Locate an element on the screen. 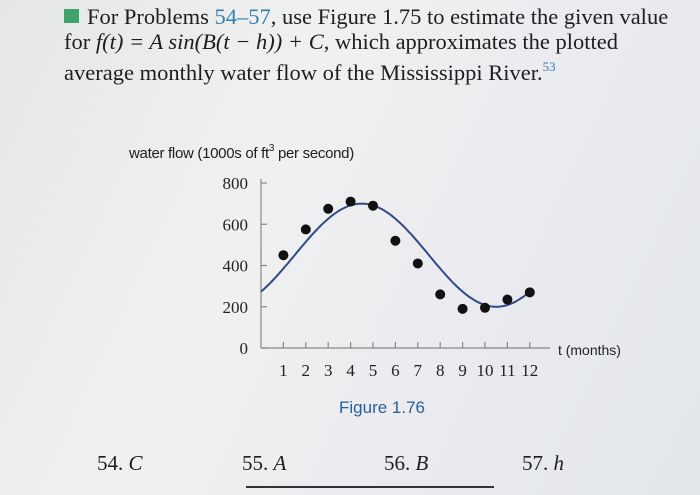 The height and width of the screenshot is (495, 700). problem-55-var: A is located at coordinates (280, 463).